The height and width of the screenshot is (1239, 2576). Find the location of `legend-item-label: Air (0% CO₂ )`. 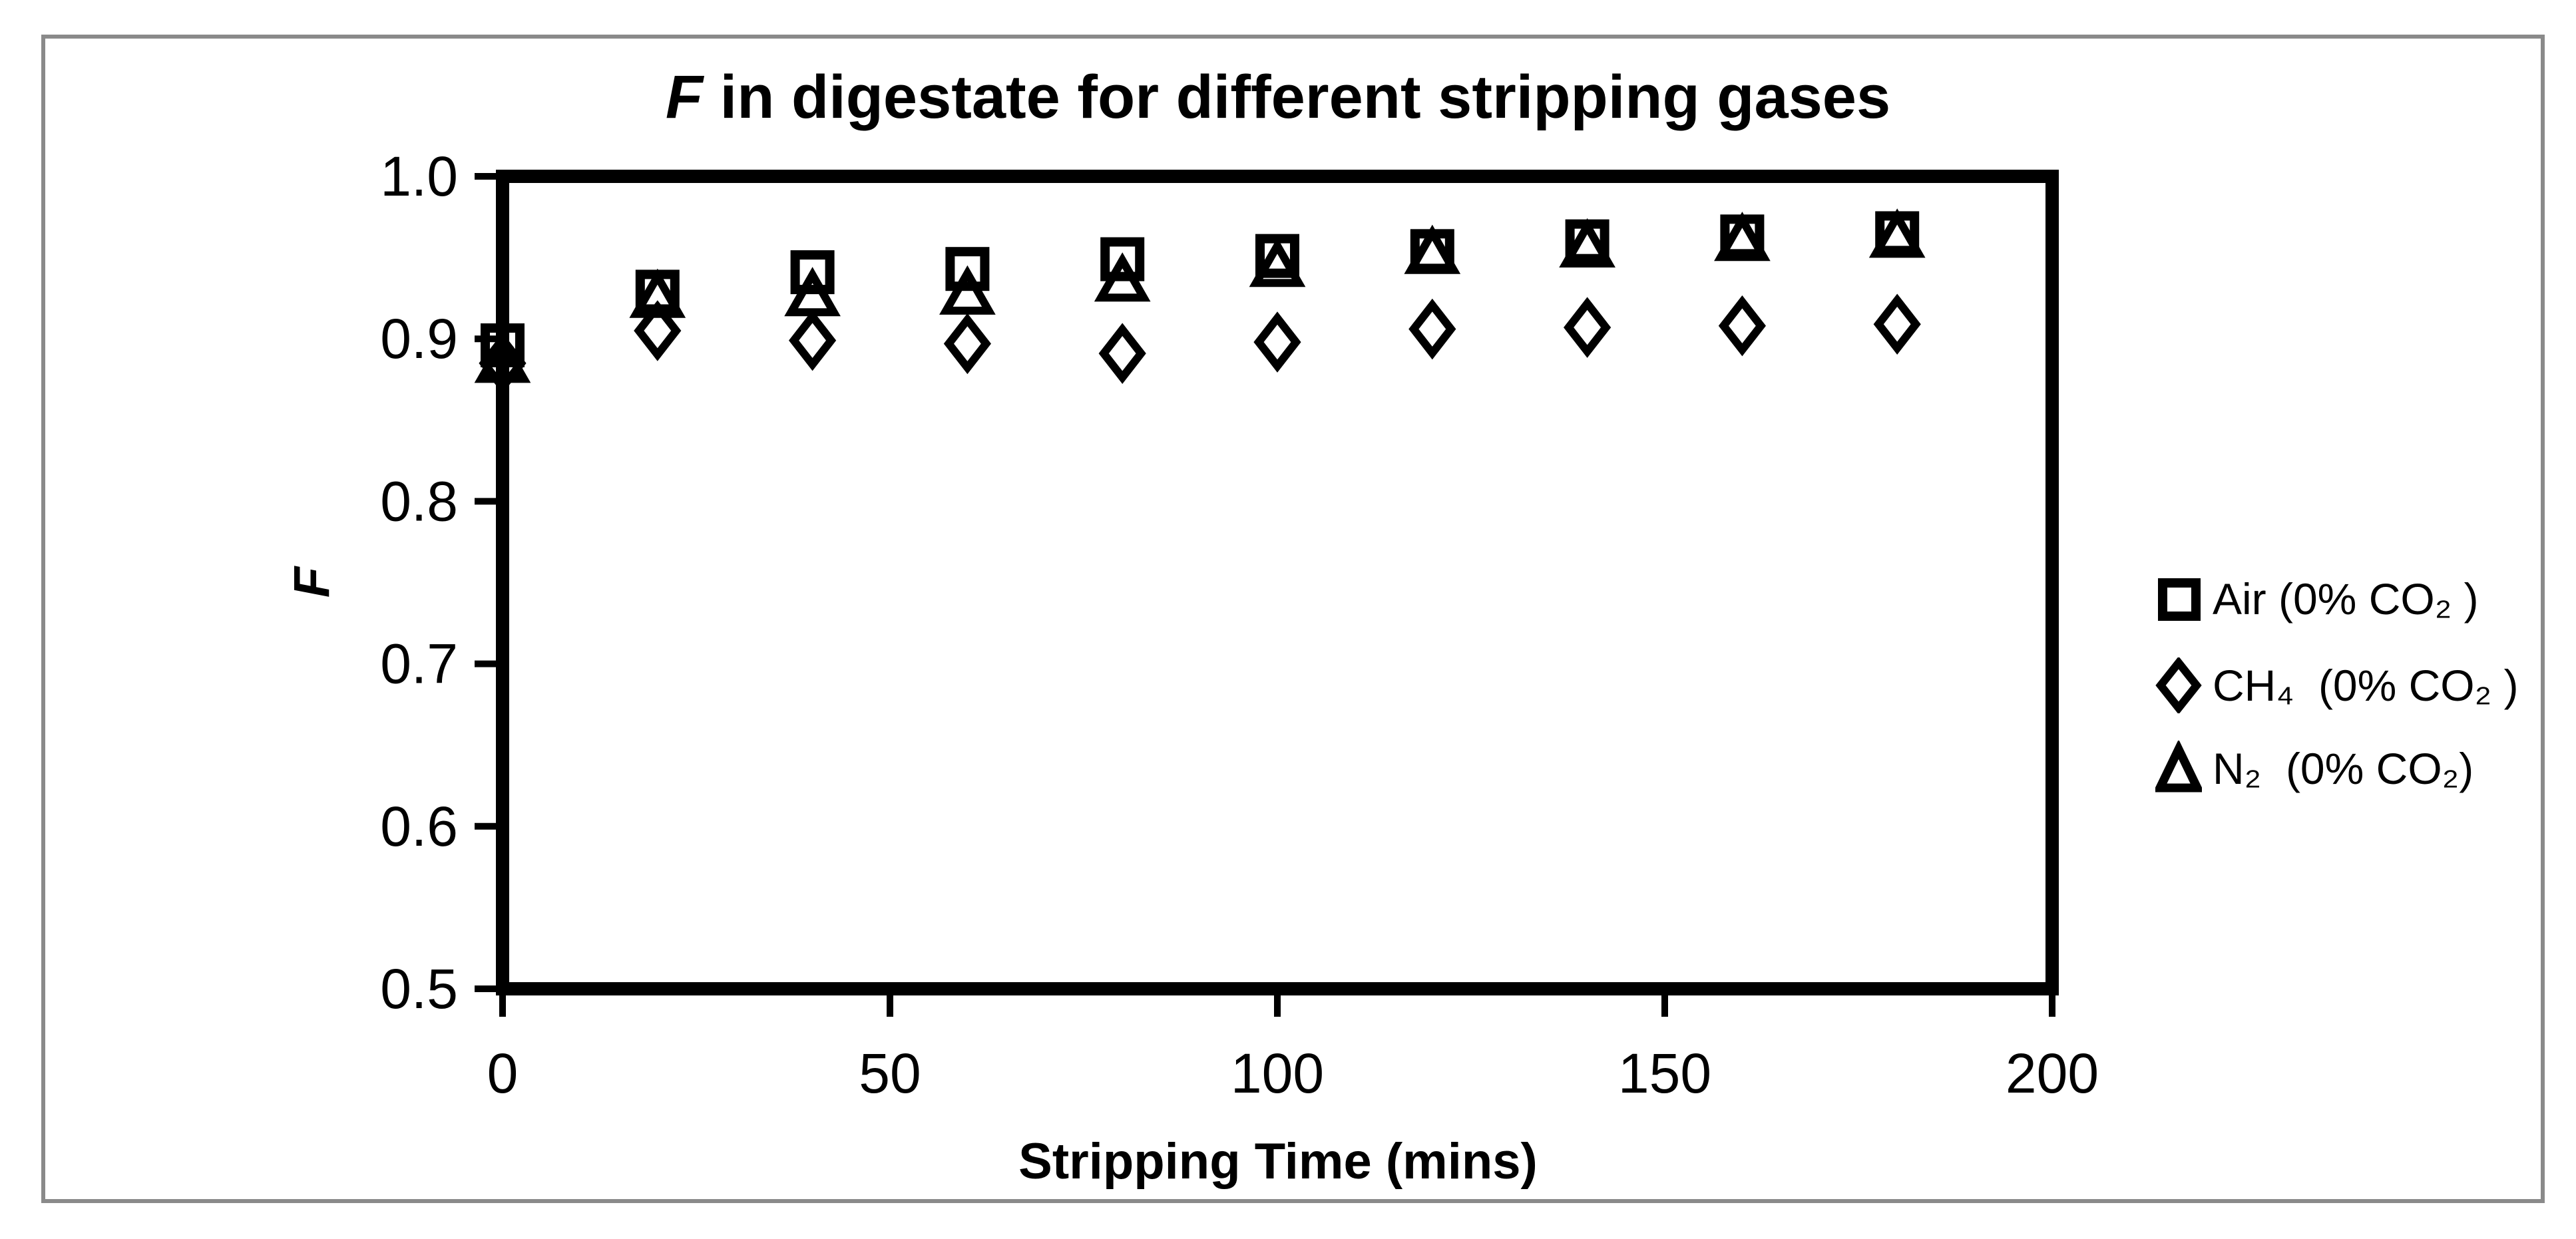

legend-item-label: Air (0% CO₂ ) is located at coordinates (2346, 598).